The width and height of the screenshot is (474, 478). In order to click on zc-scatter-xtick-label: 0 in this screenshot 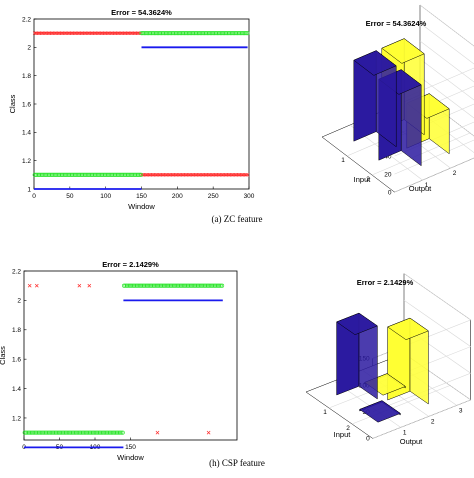, I will do `click(34, 196)`.